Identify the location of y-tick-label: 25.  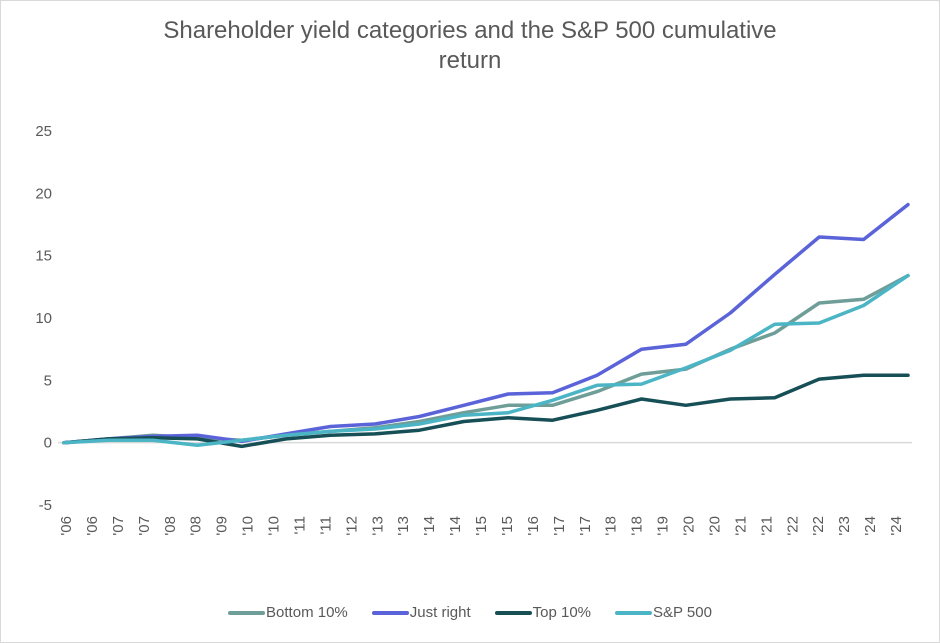
(43, 131).